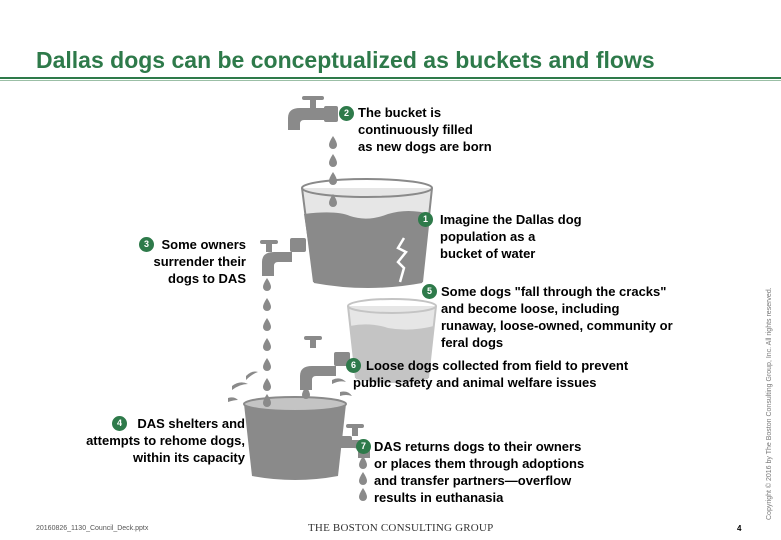 The width and height of the screenshot is (781, 540). Describe the element at coordinates (119, 423) in the screenshot. I see `callout-4-badge: 4` at that location.